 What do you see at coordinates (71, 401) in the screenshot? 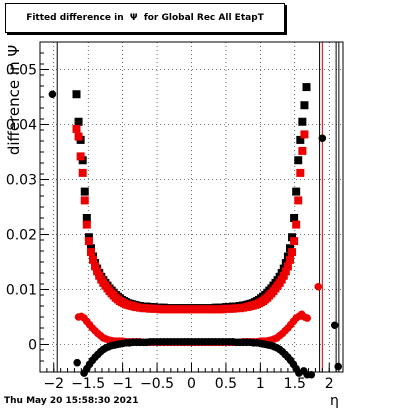
I see `timestamp: Thu May 20 15:58:30 2021` at bounding box center [71, 401].